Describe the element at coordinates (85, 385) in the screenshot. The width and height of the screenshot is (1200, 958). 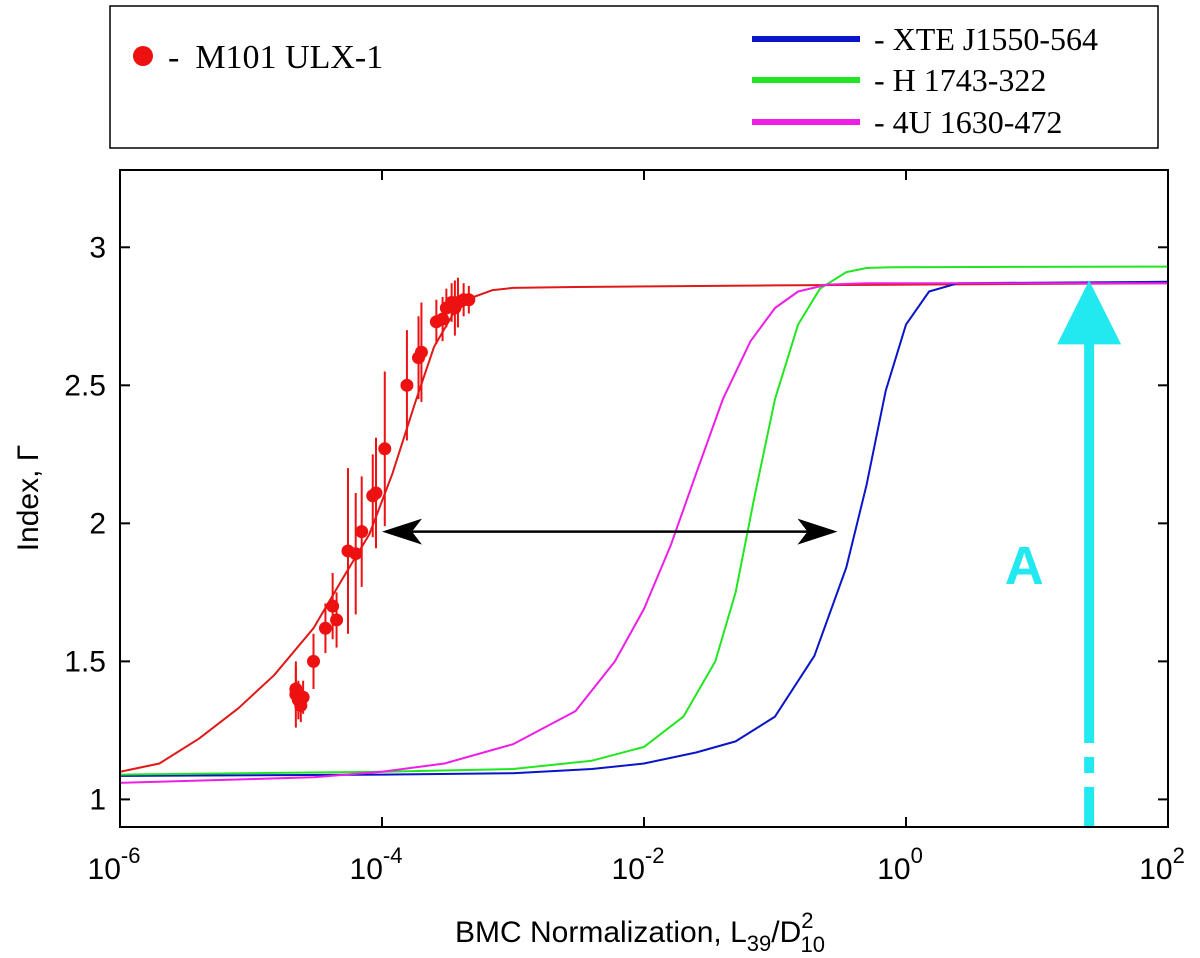
I see `y-tick-label: 2.5` at that location.